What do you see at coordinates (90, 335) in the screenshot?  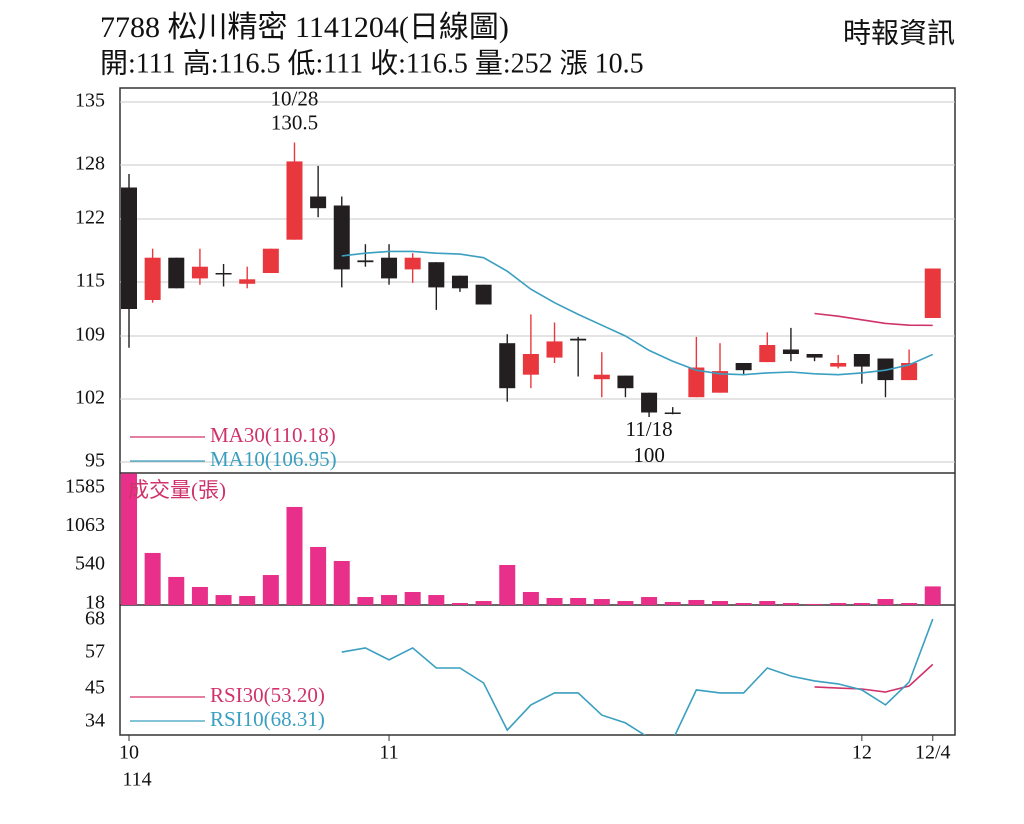 I see `y-tick-label: 109` at bounding box center [90, 335].